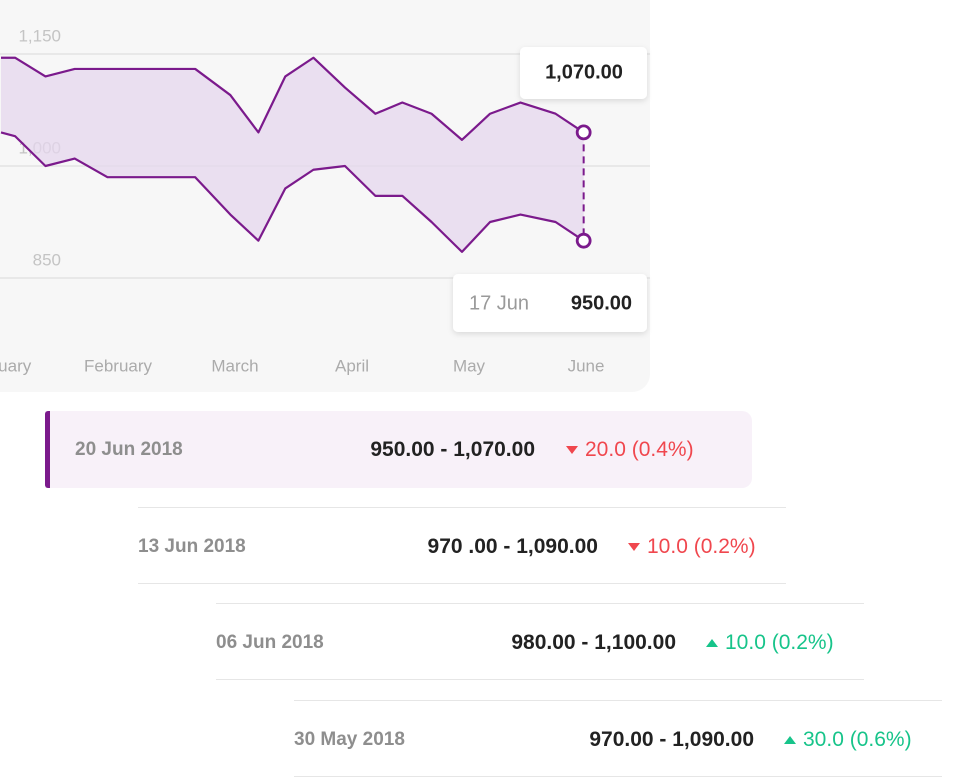 This screenshot has height=778, width=972. Describe the element at coordinates (593, 642) in the screenshot. I see `row-range: 980.00 - 1,100.00` at that location.